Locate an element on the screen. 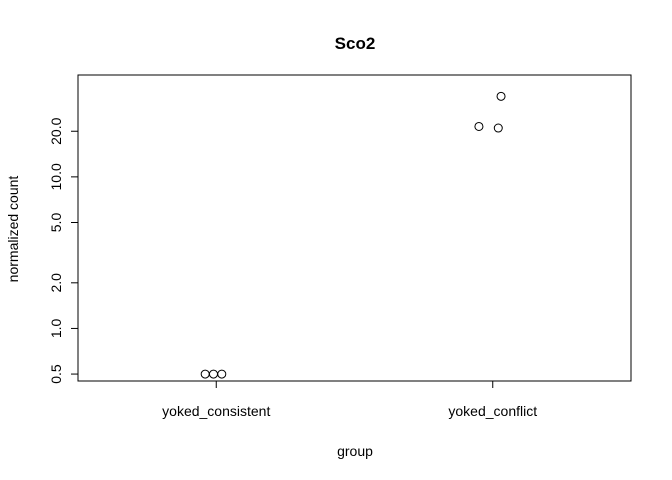 Image resolution: width=672 pixels, height=480 pixels. y-axis-label: normalized count is located at coordinates (13, 229).